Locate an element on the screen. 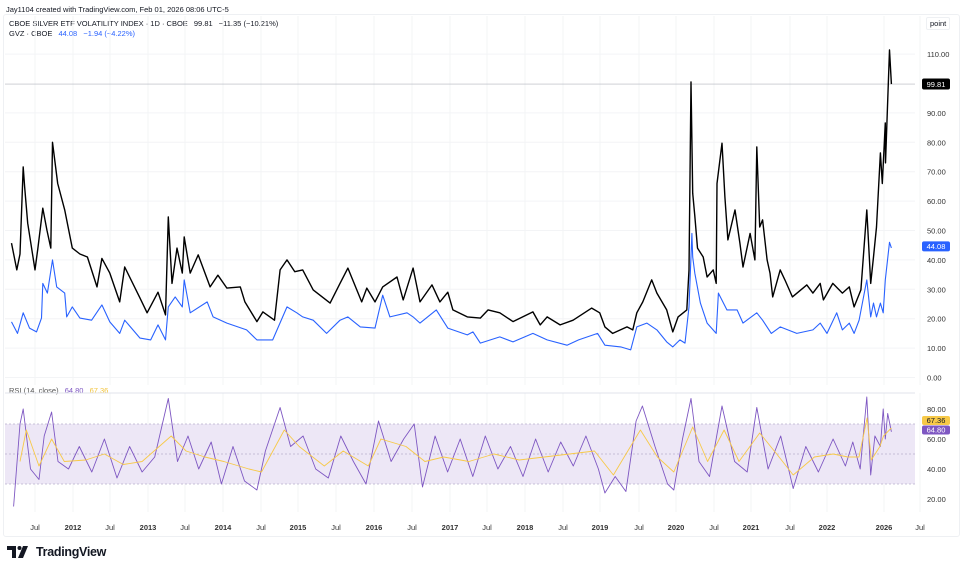  price-tick-label: 50.00 is located at coordinates (936, 231).